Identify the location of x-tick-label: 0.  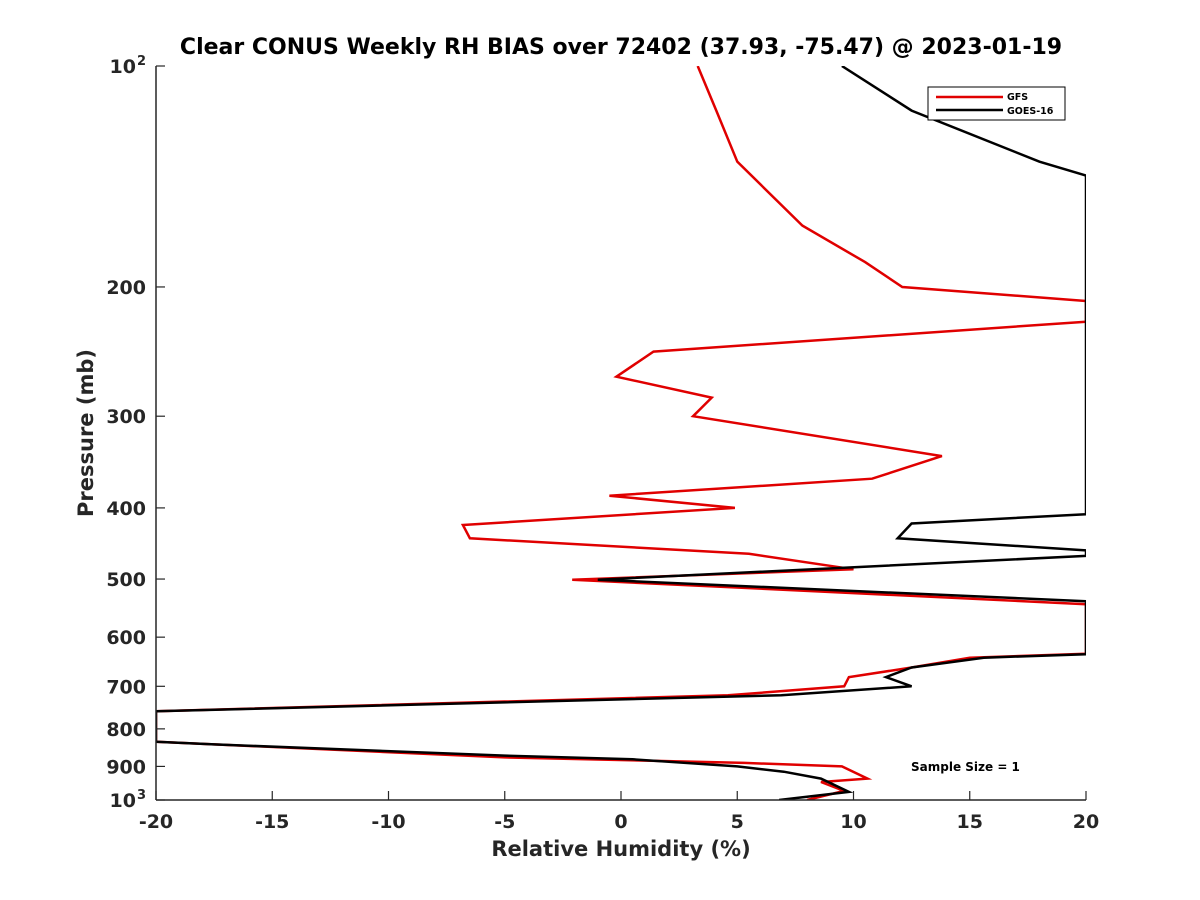
(620, 822).